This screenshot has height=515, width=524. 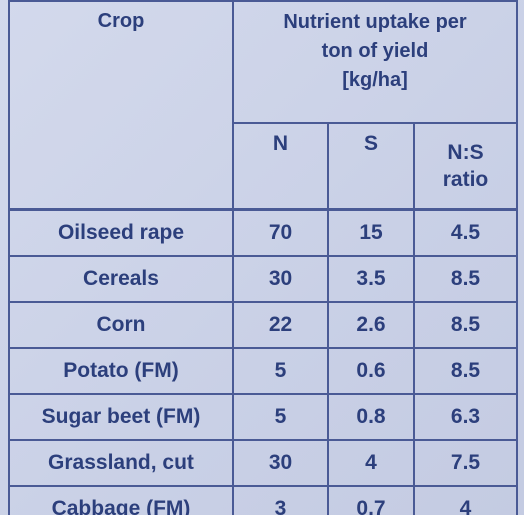 I want to click on header-s: S, so click(x=371, y=166).